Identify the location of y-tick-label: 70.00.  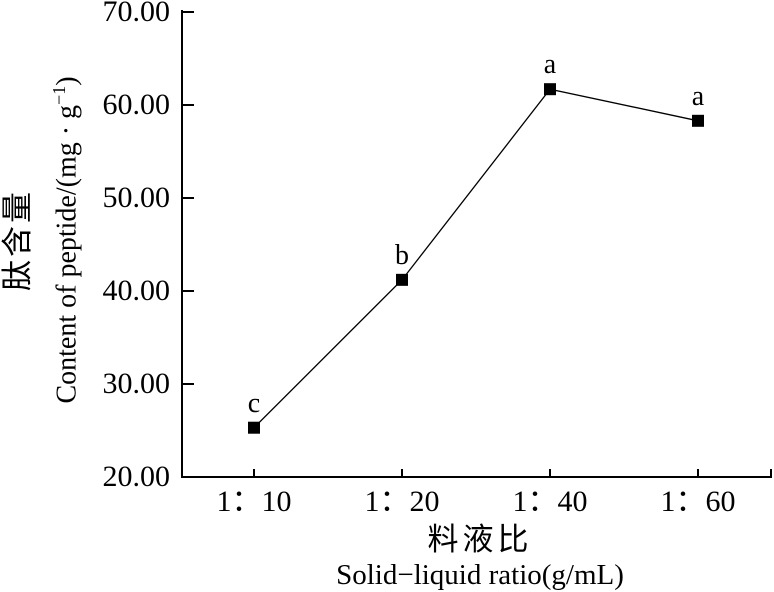
(136, 14).